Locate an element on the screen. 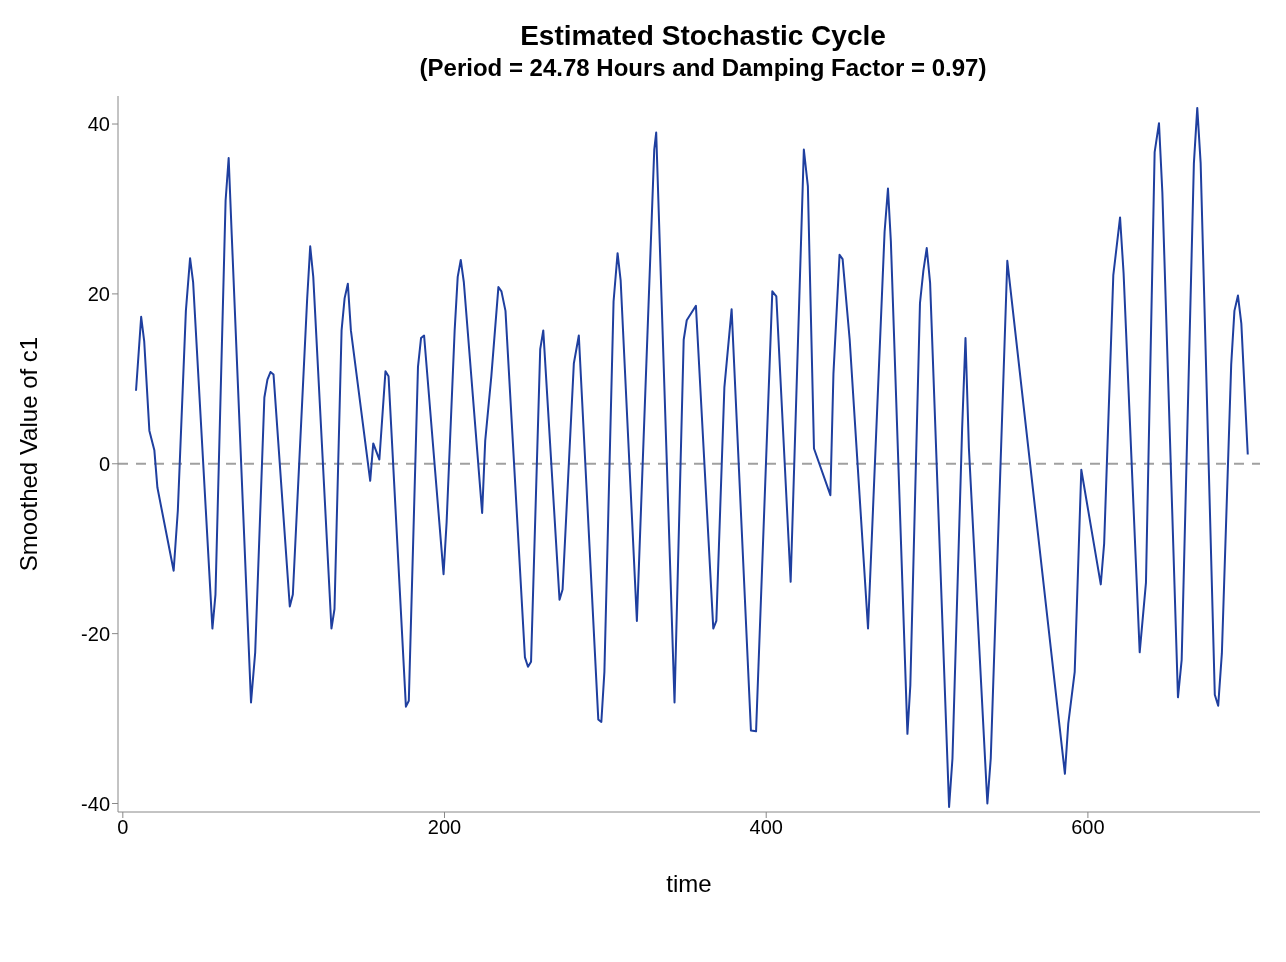  y-tick-label: -40 is located at coordinates (95, 803).